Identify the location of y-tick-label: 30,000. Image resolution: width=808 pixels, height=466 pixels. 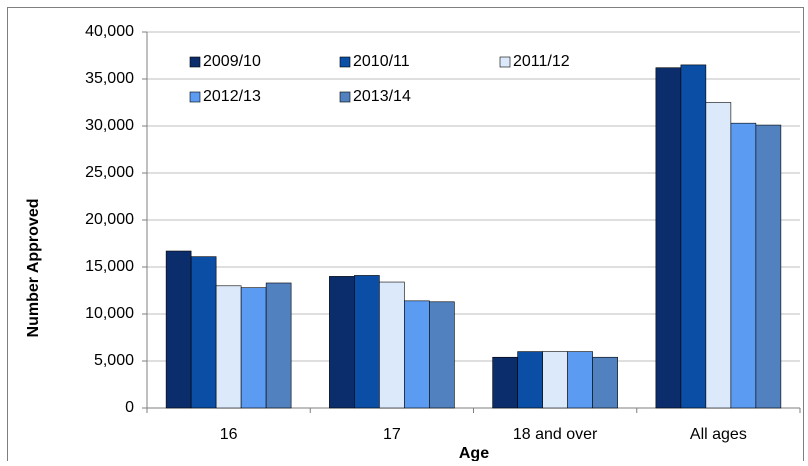
(109, 125).